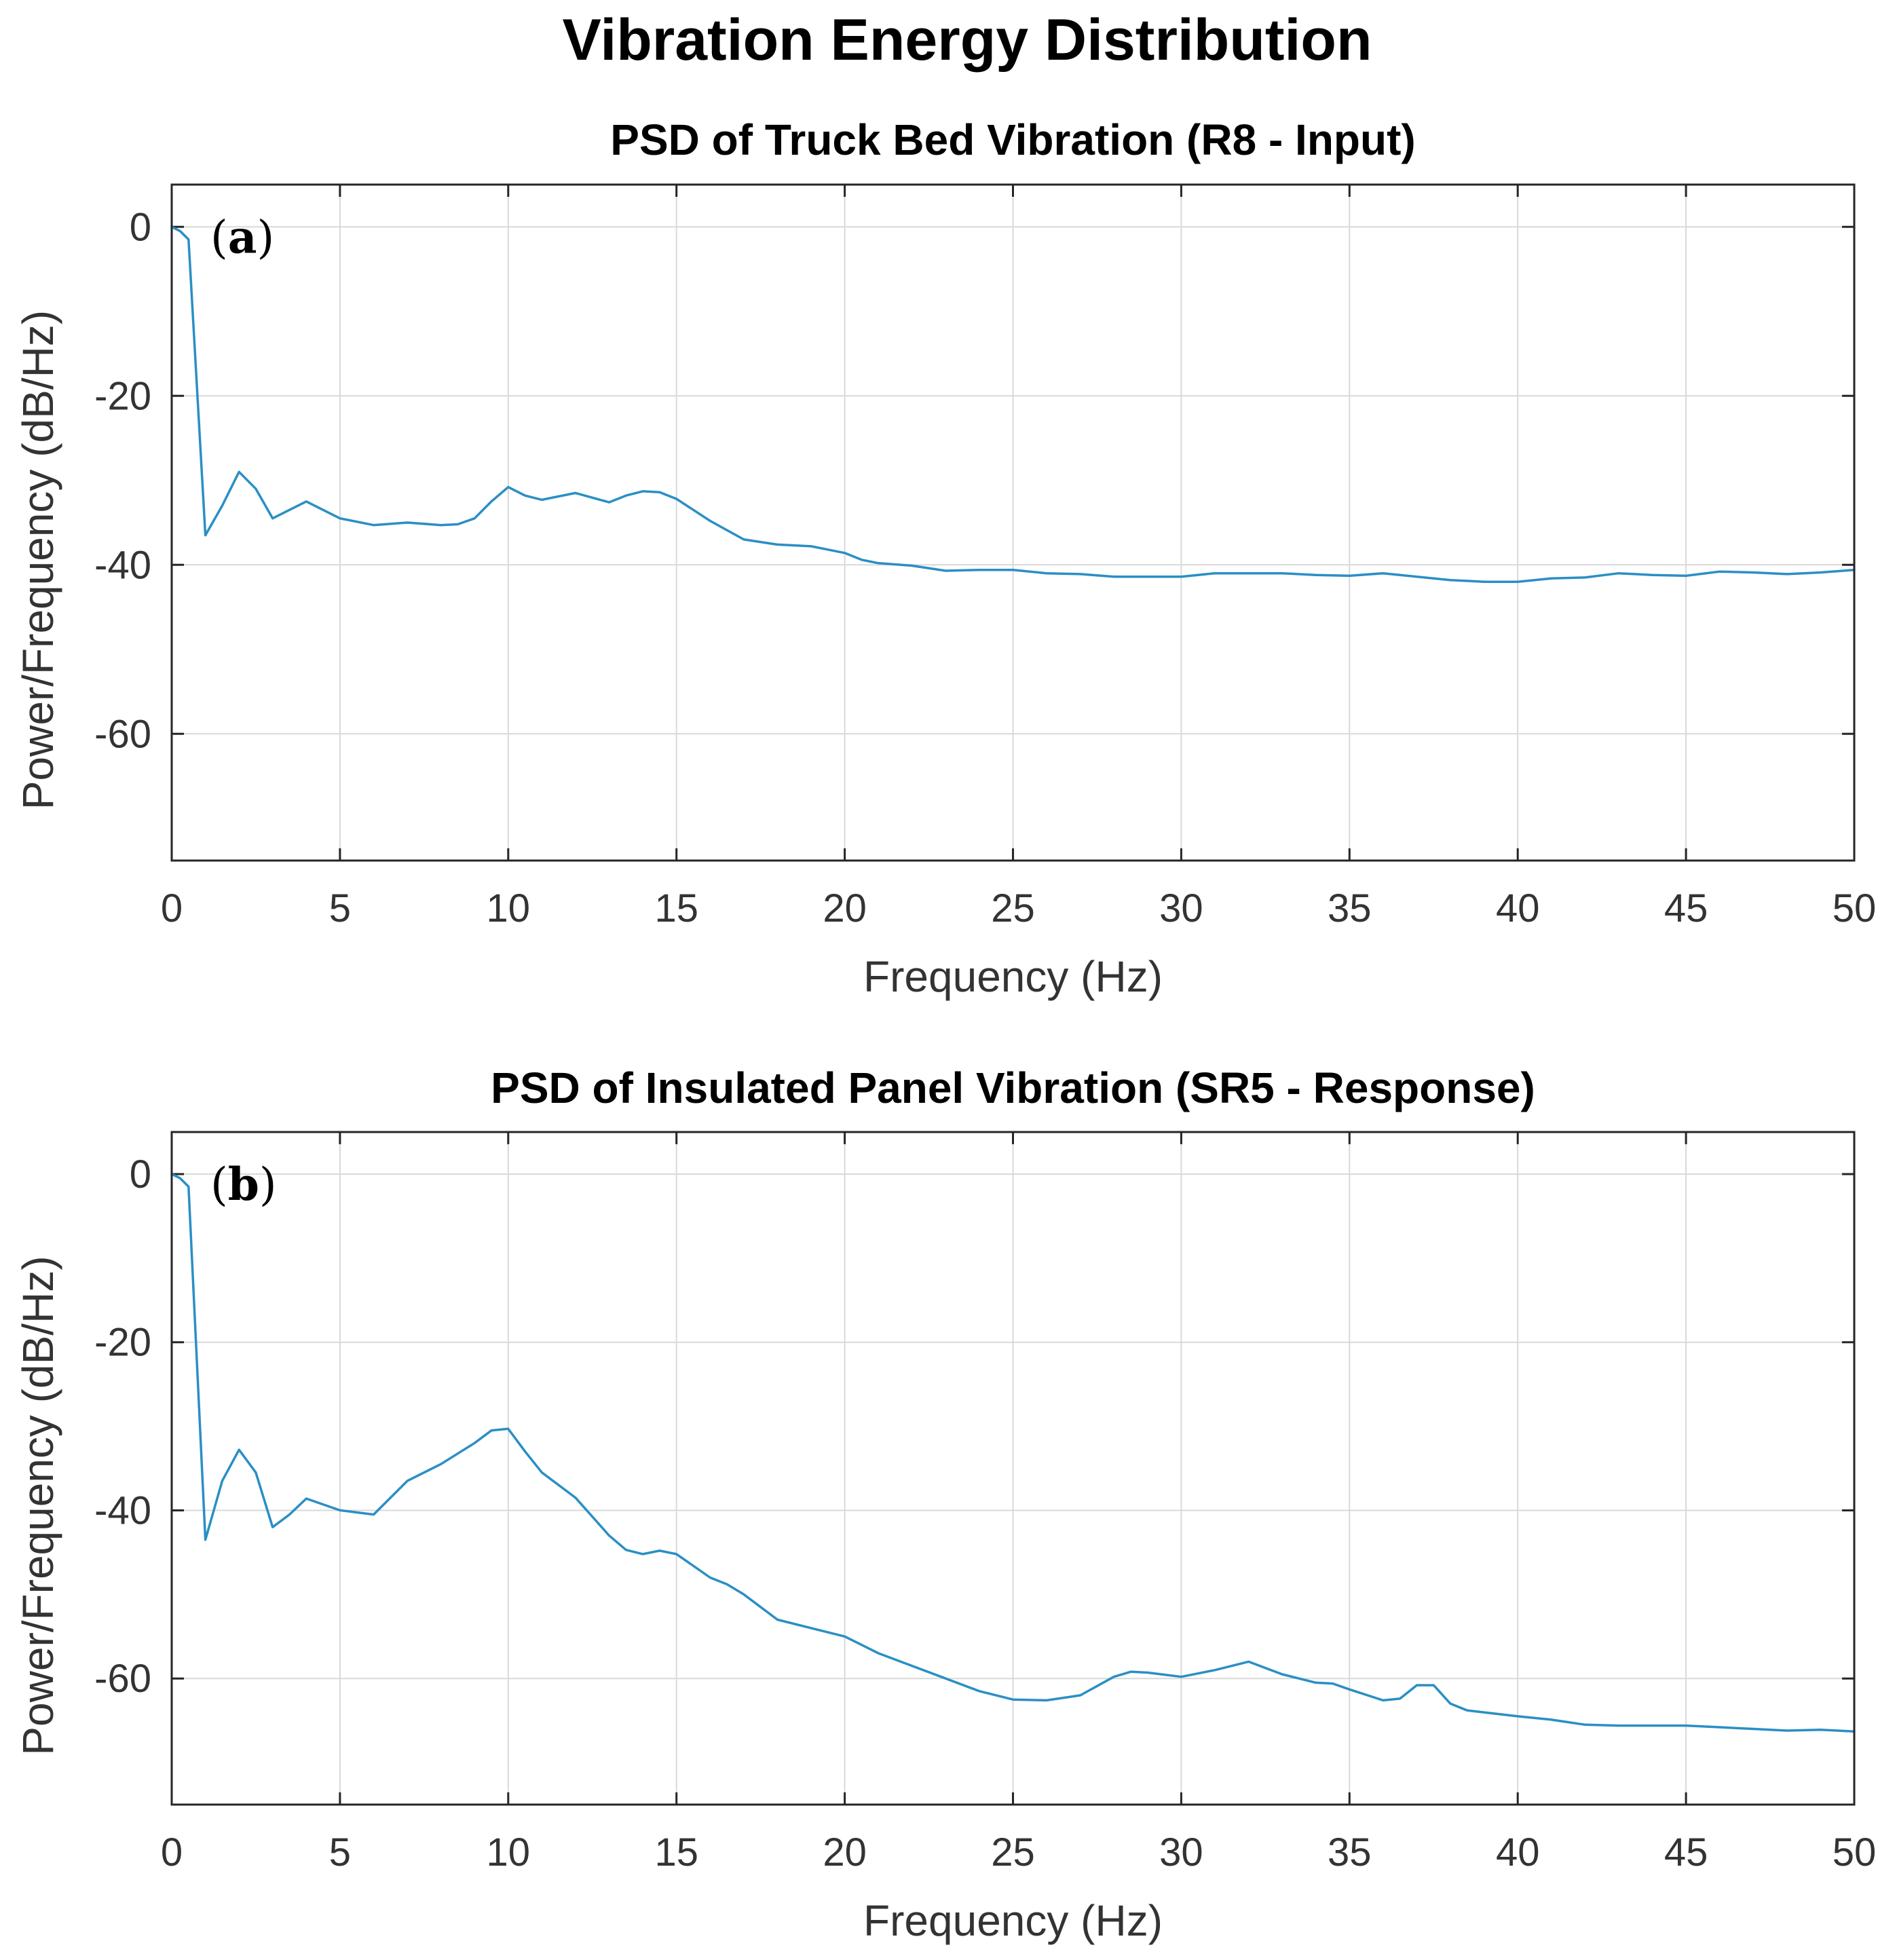  Describe the element at coordinates (1013, 139) in the screenshot. I see `chart-title: PSD of Truck Bed Vibration (R8 - Input)` at that location.